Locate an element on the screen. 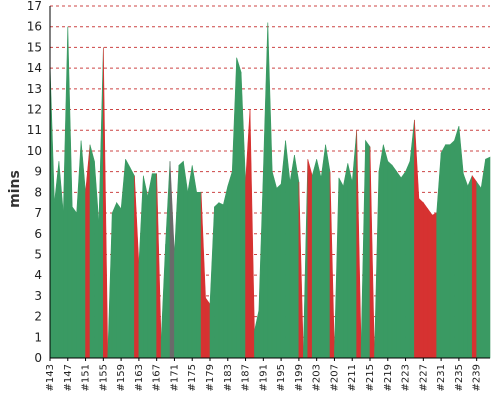 This screenshot has height=400, width=500. y-tick-label: 0 is located at coordinates (38, 358).